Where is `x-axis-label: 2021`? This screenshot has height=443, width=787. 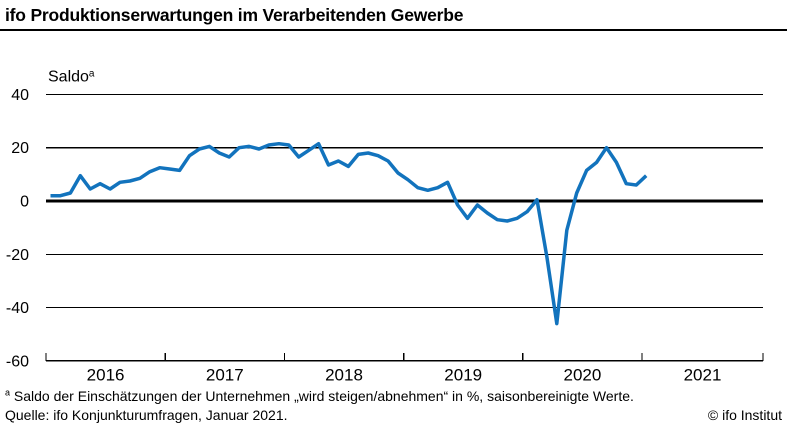
x-axis-label: 2021 is located at coordinates (703, 375).